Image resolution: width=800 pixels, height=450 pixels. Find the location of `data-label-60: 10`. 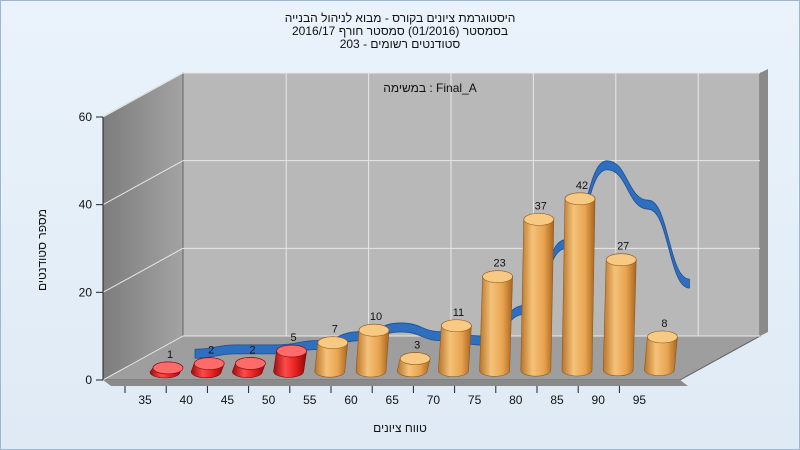

data-label-60: 10 is located at coordinates (376, 317).